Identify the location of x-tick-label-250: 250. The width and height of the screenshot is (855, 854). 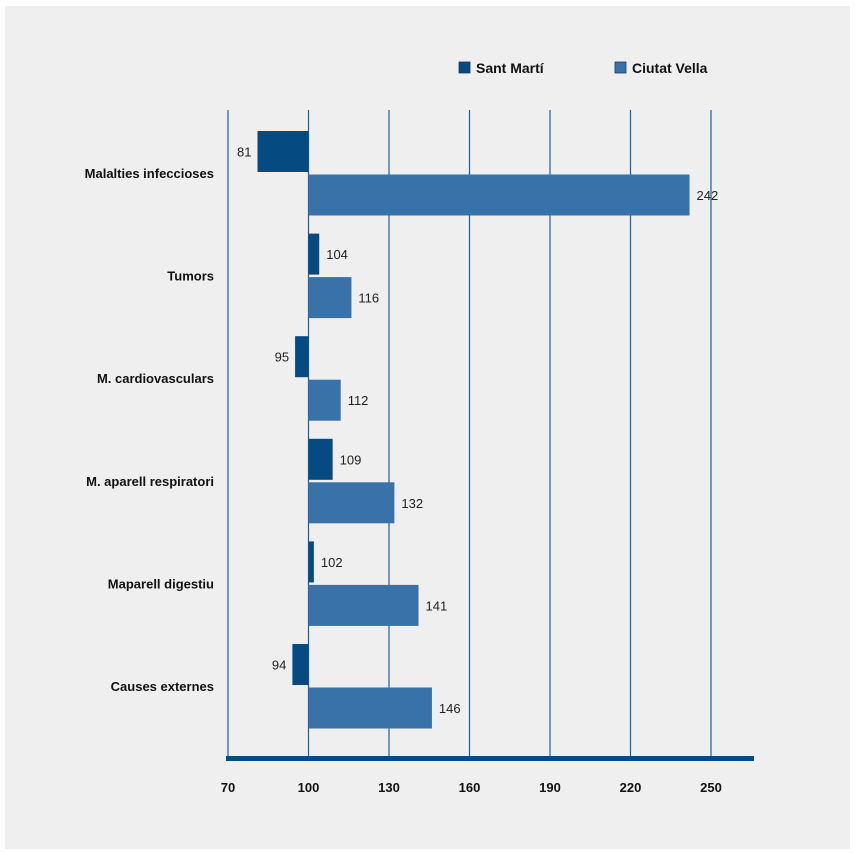
(711, 787).